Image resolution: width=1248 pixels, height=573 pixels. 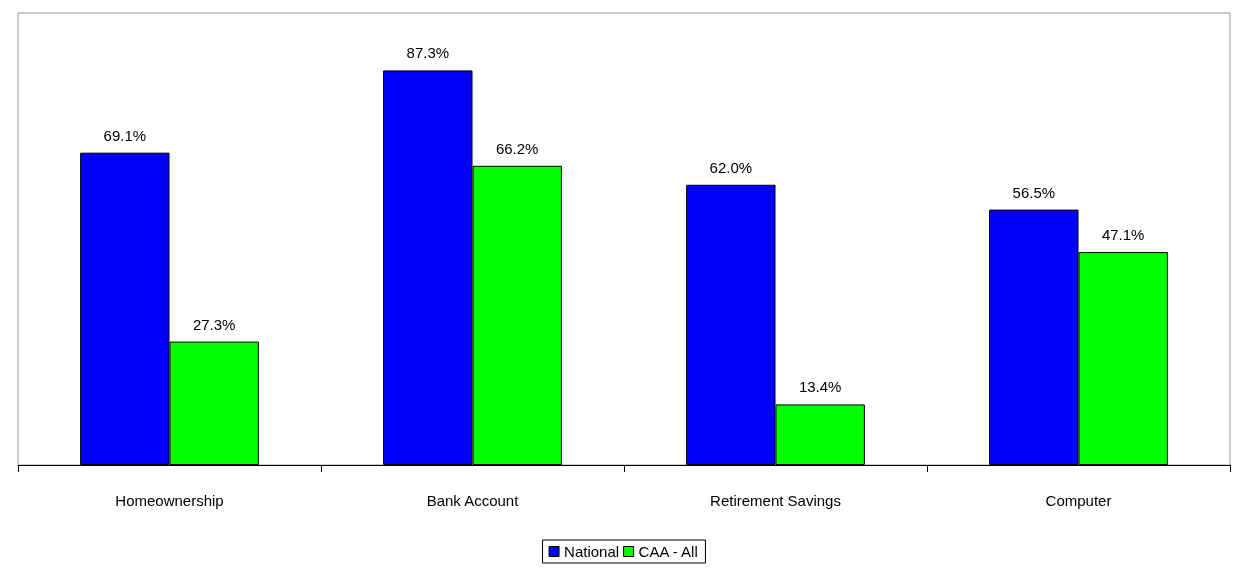 I want to click on legend-label: National, so click(x=592, y=551).